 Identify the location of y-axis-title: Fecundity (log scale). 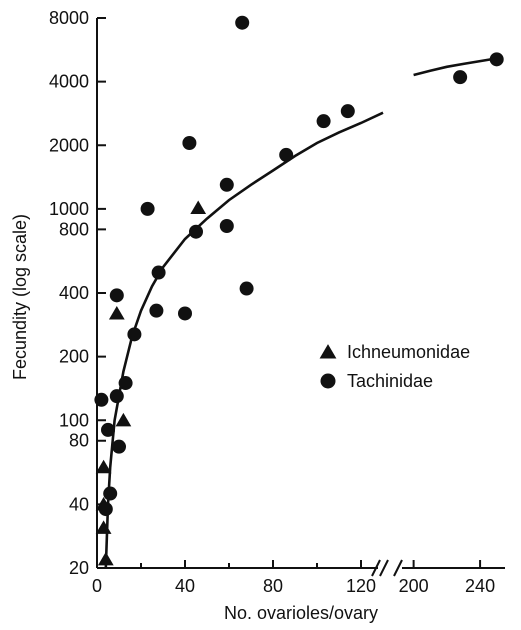
(20, 297).